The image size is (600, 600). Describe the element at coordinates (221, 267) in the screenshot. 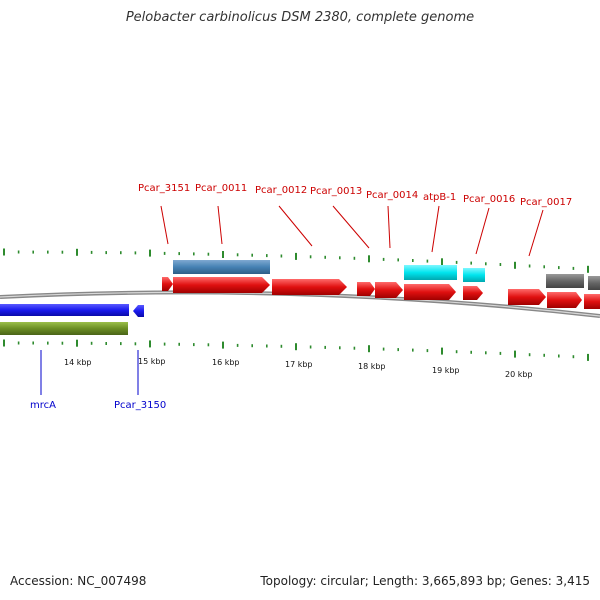

I see `steelblue-feature` at that location.